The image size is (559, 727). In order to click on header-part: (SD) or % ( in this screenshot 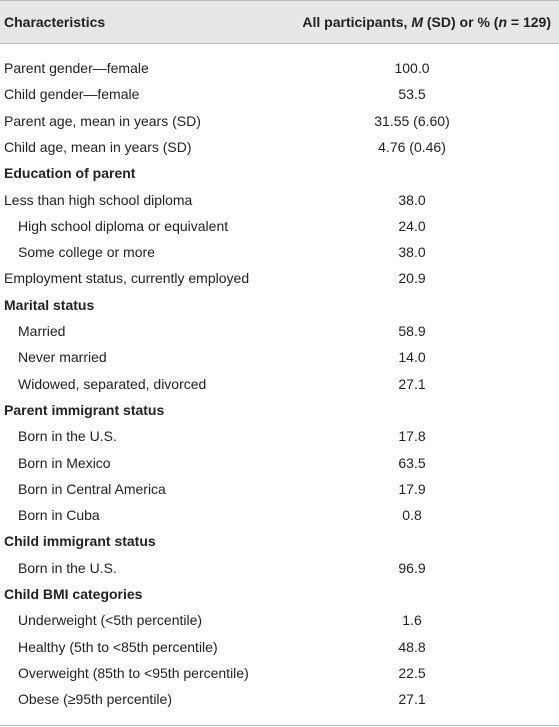, I will do `click(461, 22)`.